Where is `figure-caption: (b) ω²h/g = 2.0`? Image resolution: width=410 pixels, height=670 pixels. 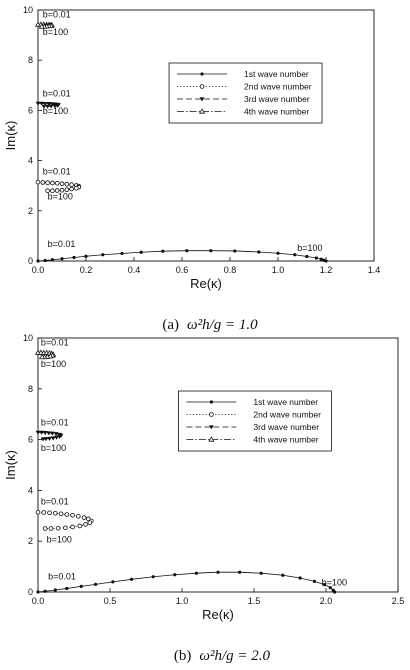
figure-caption: (b) ω²h/g = 2.0 is located at coordinates (222, 656).